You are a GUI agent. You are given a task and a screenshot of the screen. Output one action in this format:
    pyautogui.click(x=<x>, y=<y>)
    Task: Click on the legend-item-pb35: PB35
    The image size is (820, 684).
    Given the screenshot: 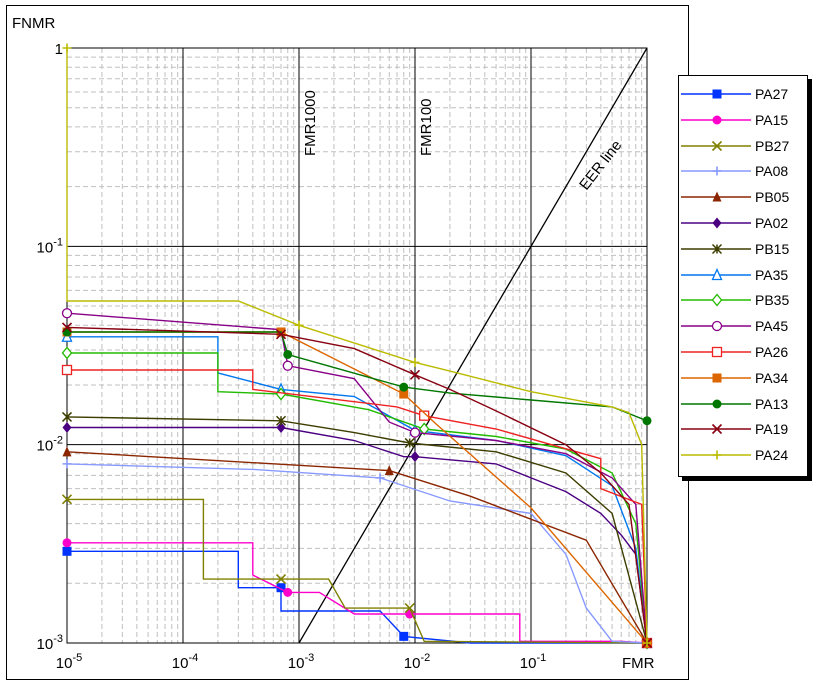 What is the action you would take?
    pyautogui.click(x=743, y=300)
    